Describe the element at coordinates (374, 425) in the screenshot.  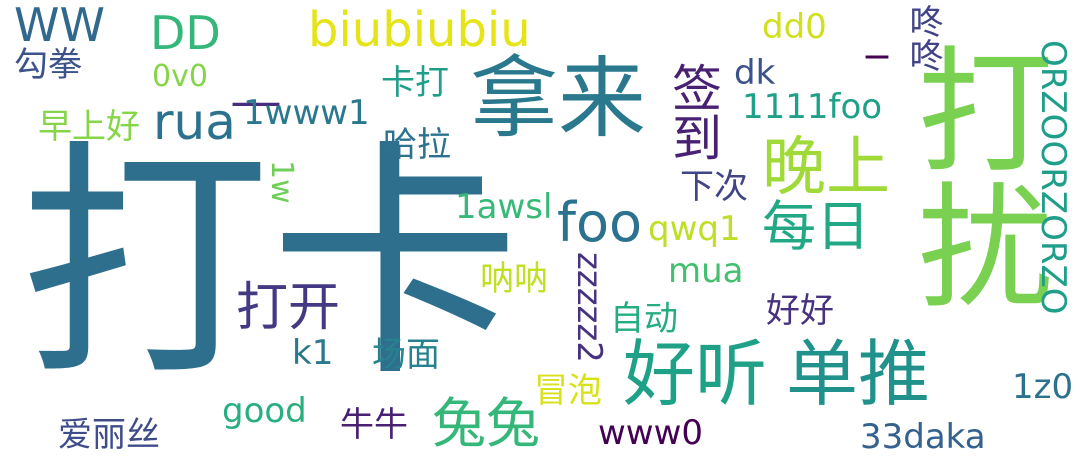
I see `word-niuniu: 牛牛` at that location.